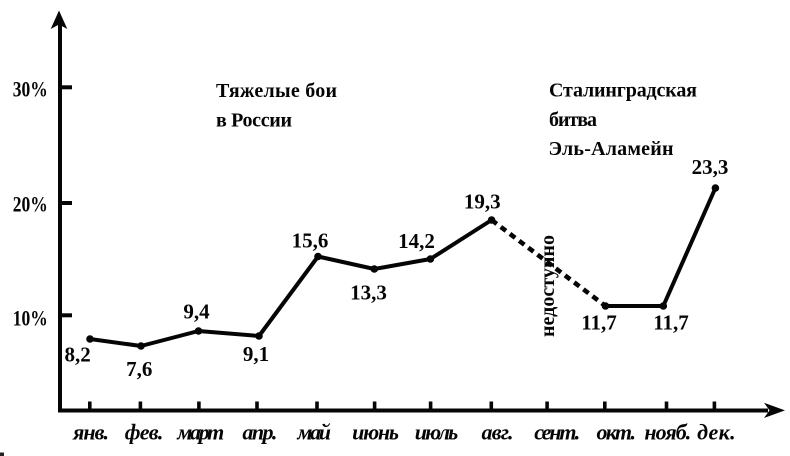  Describe the element at coordinates (256, 354) in the screenshot. I see `svg-text: 9,1` at that location.